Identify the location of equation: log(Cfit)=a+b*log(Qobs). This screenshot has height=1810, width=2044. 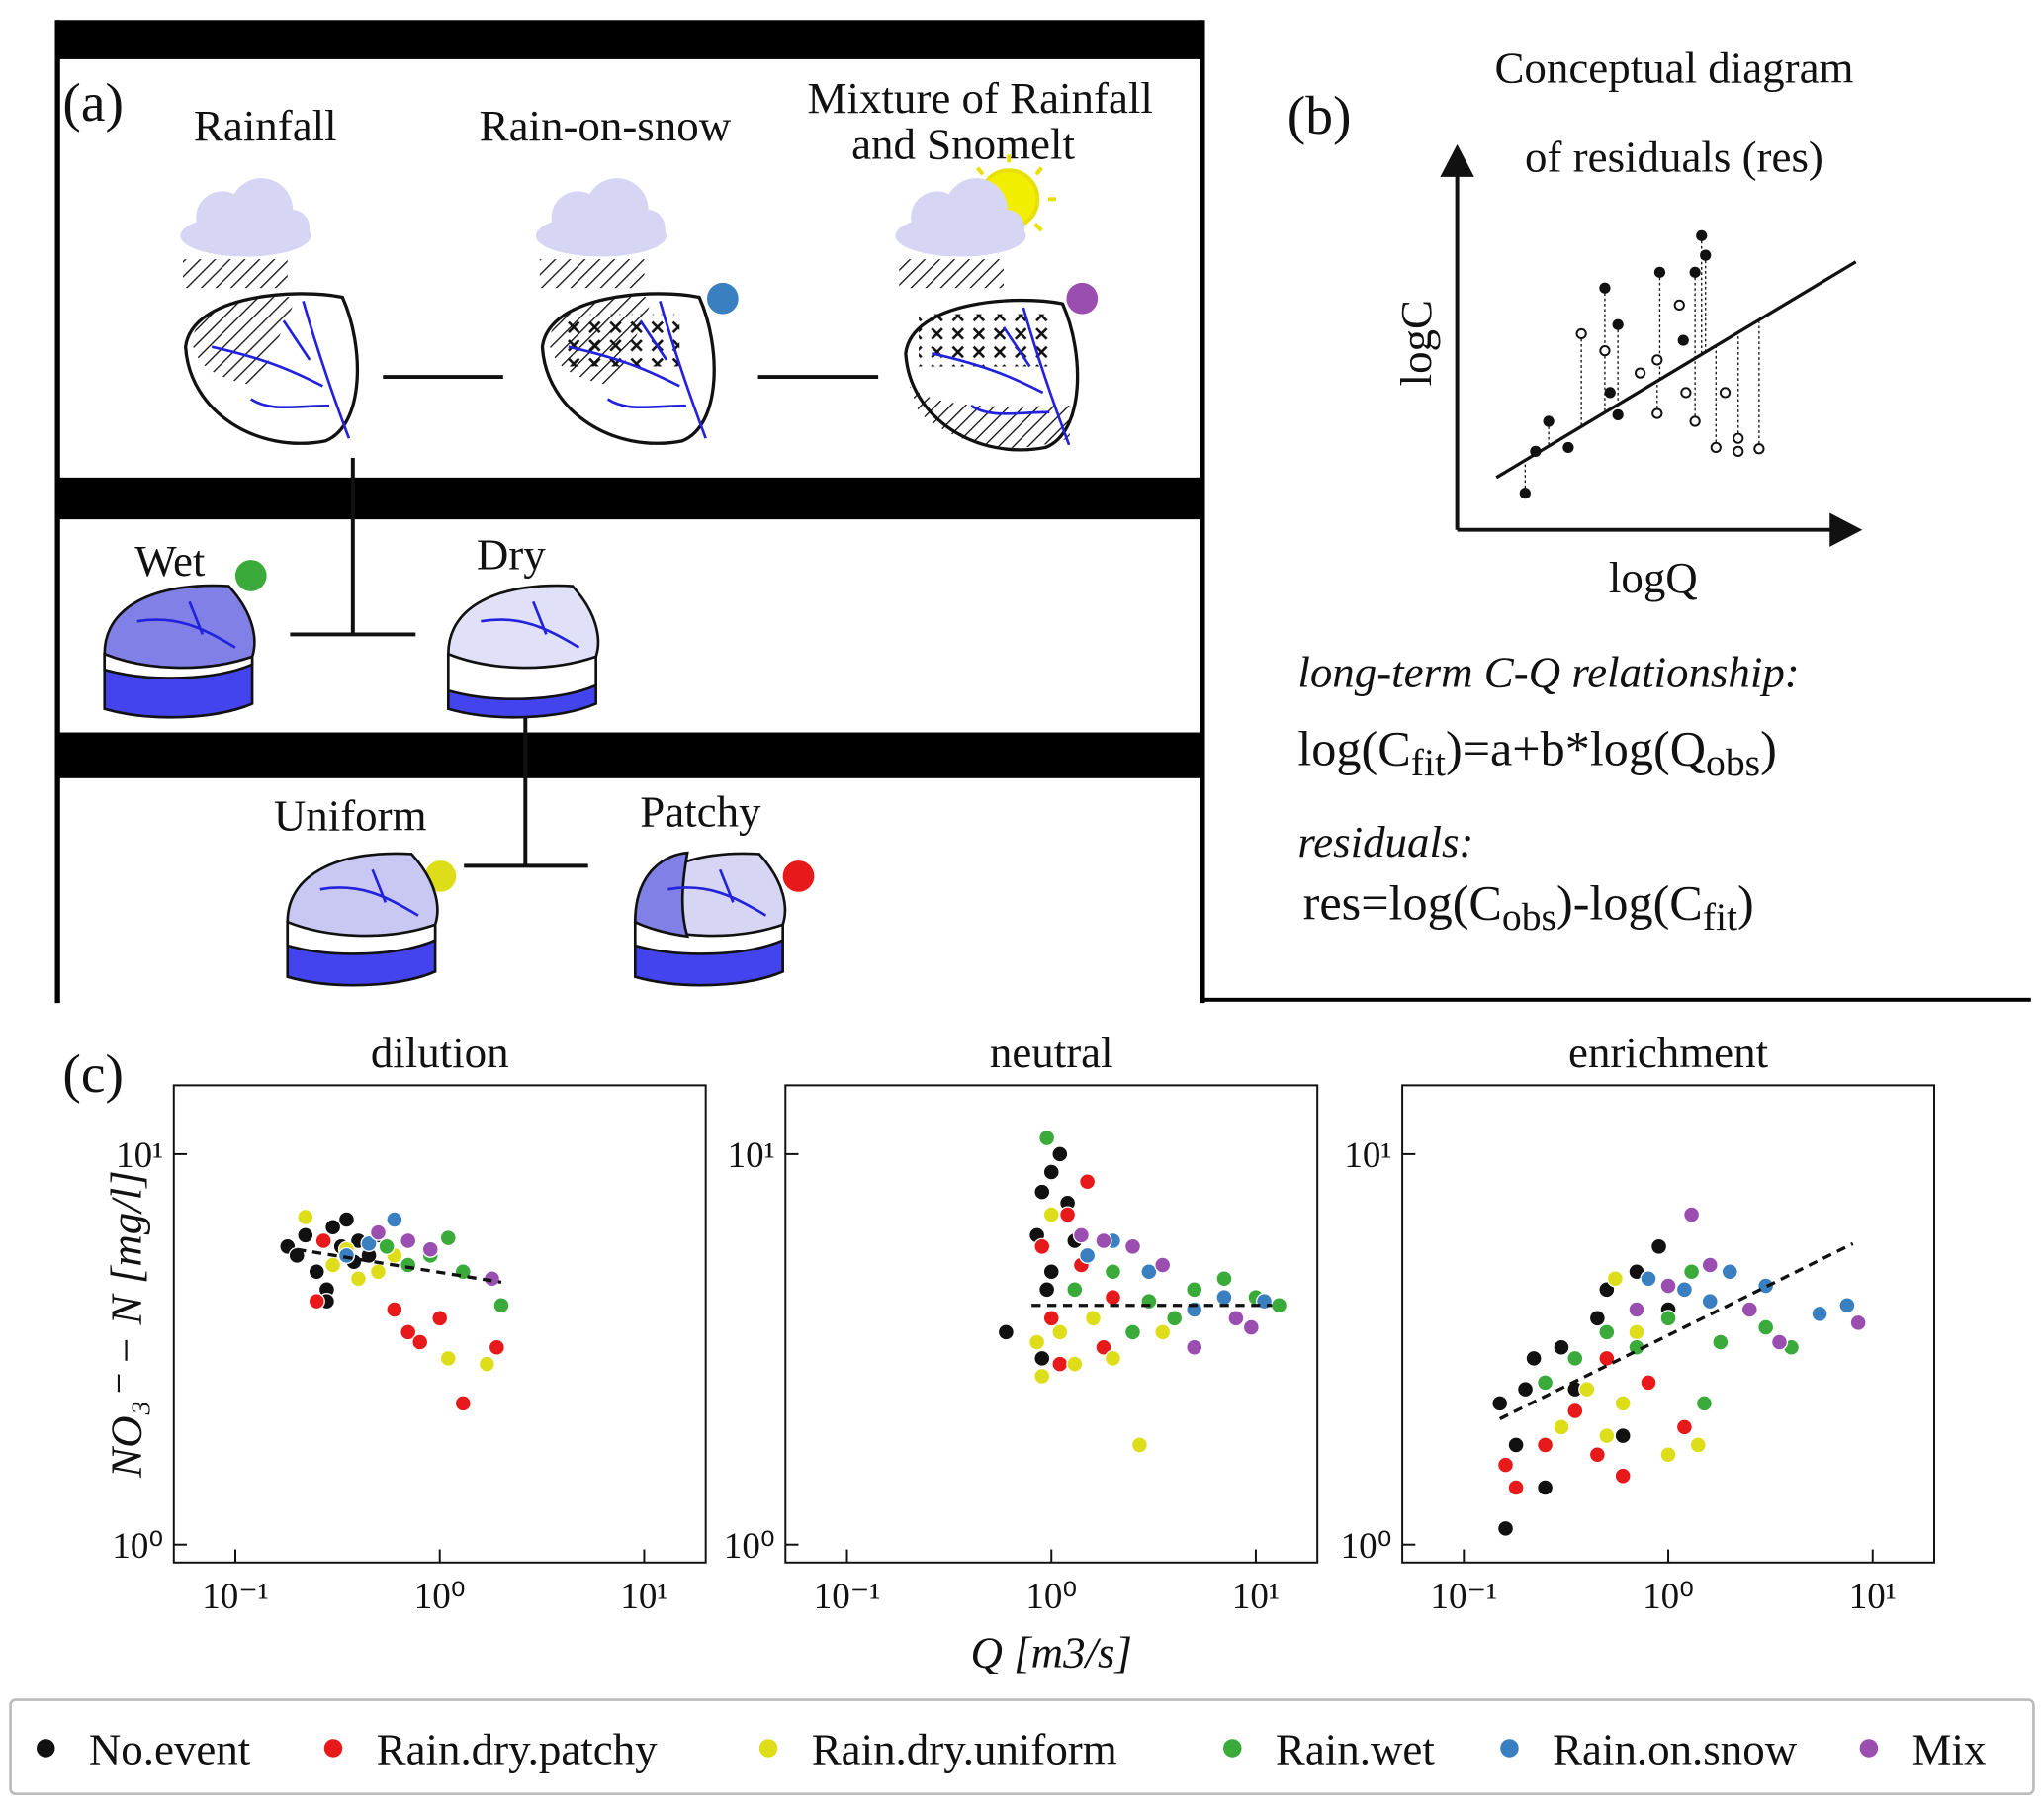
(1536, 753).